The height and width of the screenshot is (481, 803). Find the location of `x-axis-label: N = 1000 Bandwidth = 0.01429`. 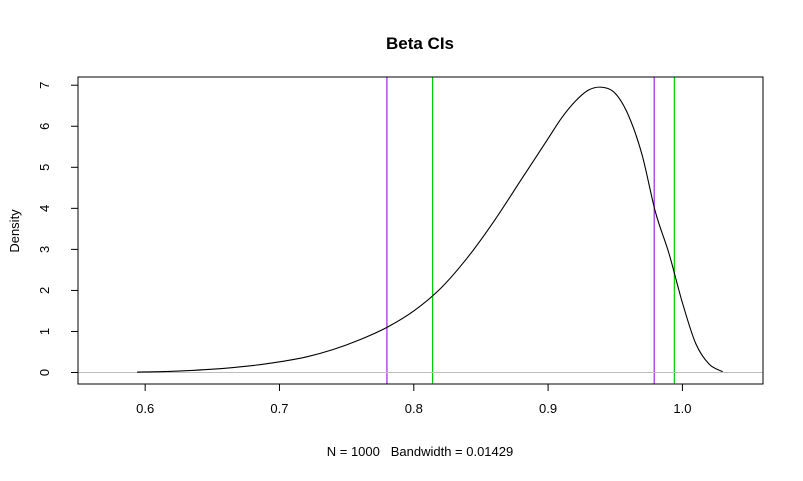

x-axis-label: N = 1000 Bandwidth = 0.01429 is located at coordinates (420, 451).